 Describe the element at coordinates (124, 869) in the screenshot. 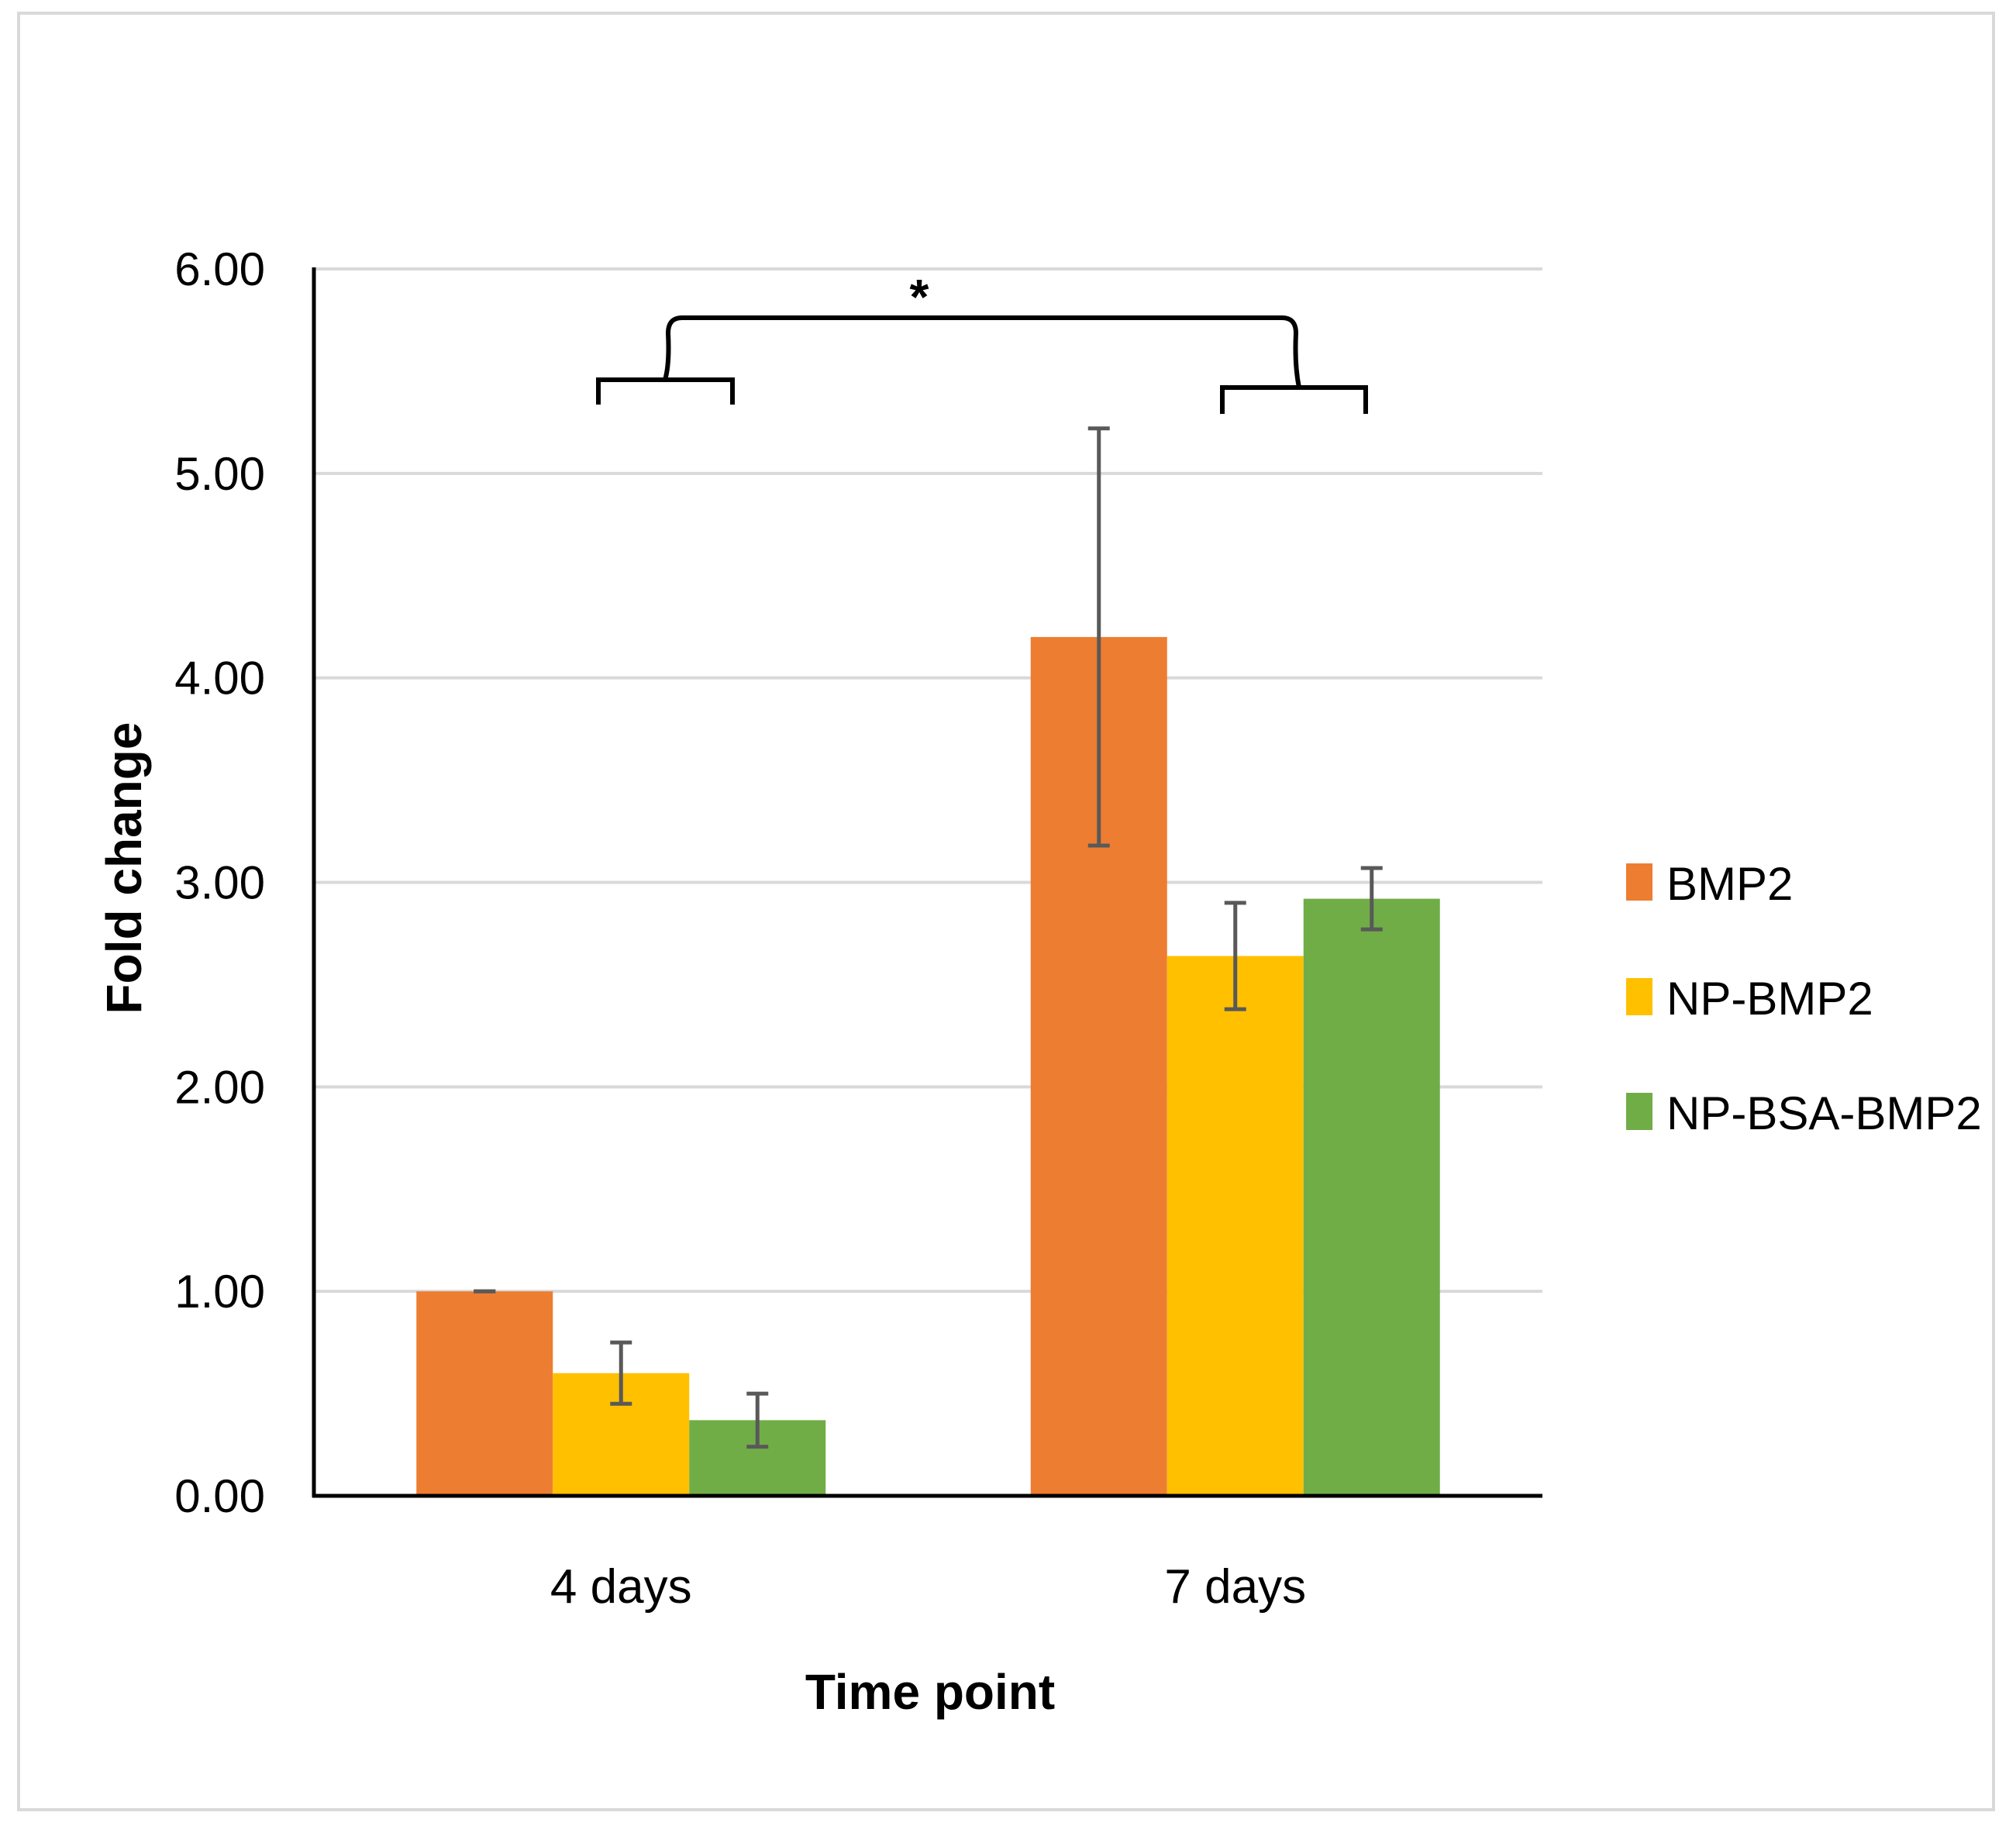

I see `y-axis-title: Fold change` at that location.